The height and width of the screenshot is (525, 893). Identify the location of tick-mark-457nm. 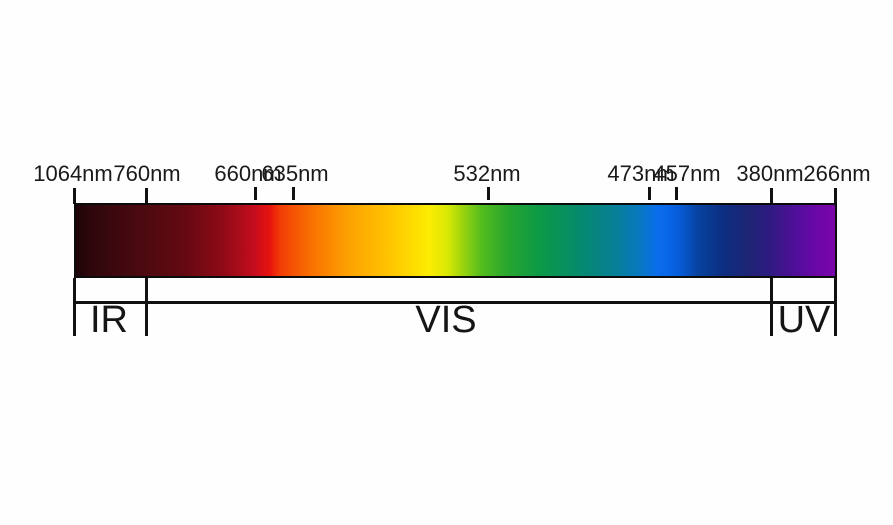
(676, 193).